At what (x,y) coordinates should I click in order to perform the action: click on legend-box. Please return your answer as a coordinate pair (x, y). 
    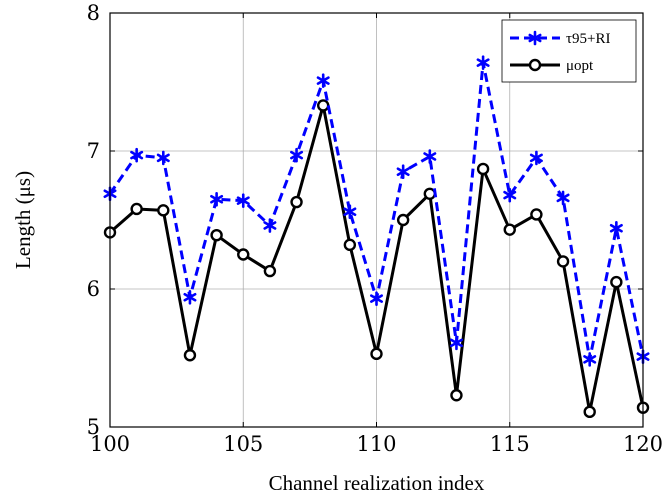
    Looking at the image, I should click on (569, 51).